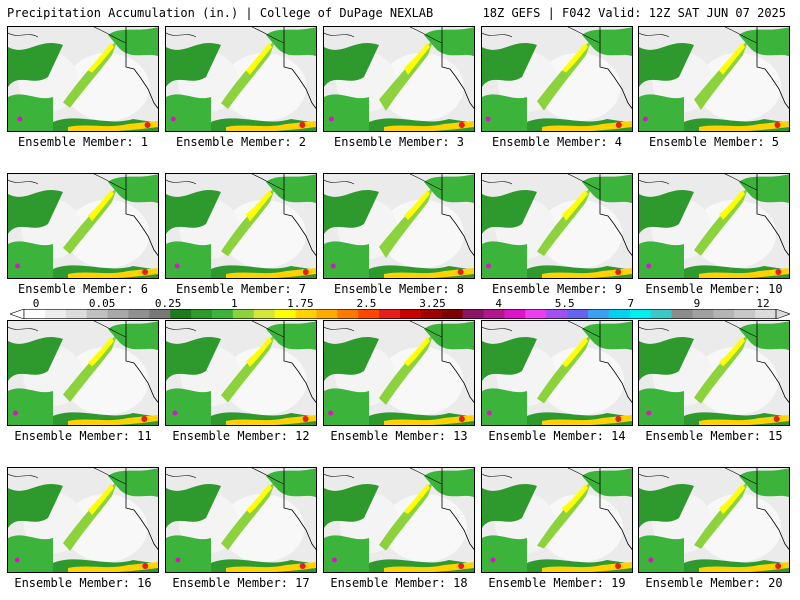 This screenshot has height=600, width=800. I want to click on ensemble-member-label: Ensemble Member: 8, so click(399, 289).